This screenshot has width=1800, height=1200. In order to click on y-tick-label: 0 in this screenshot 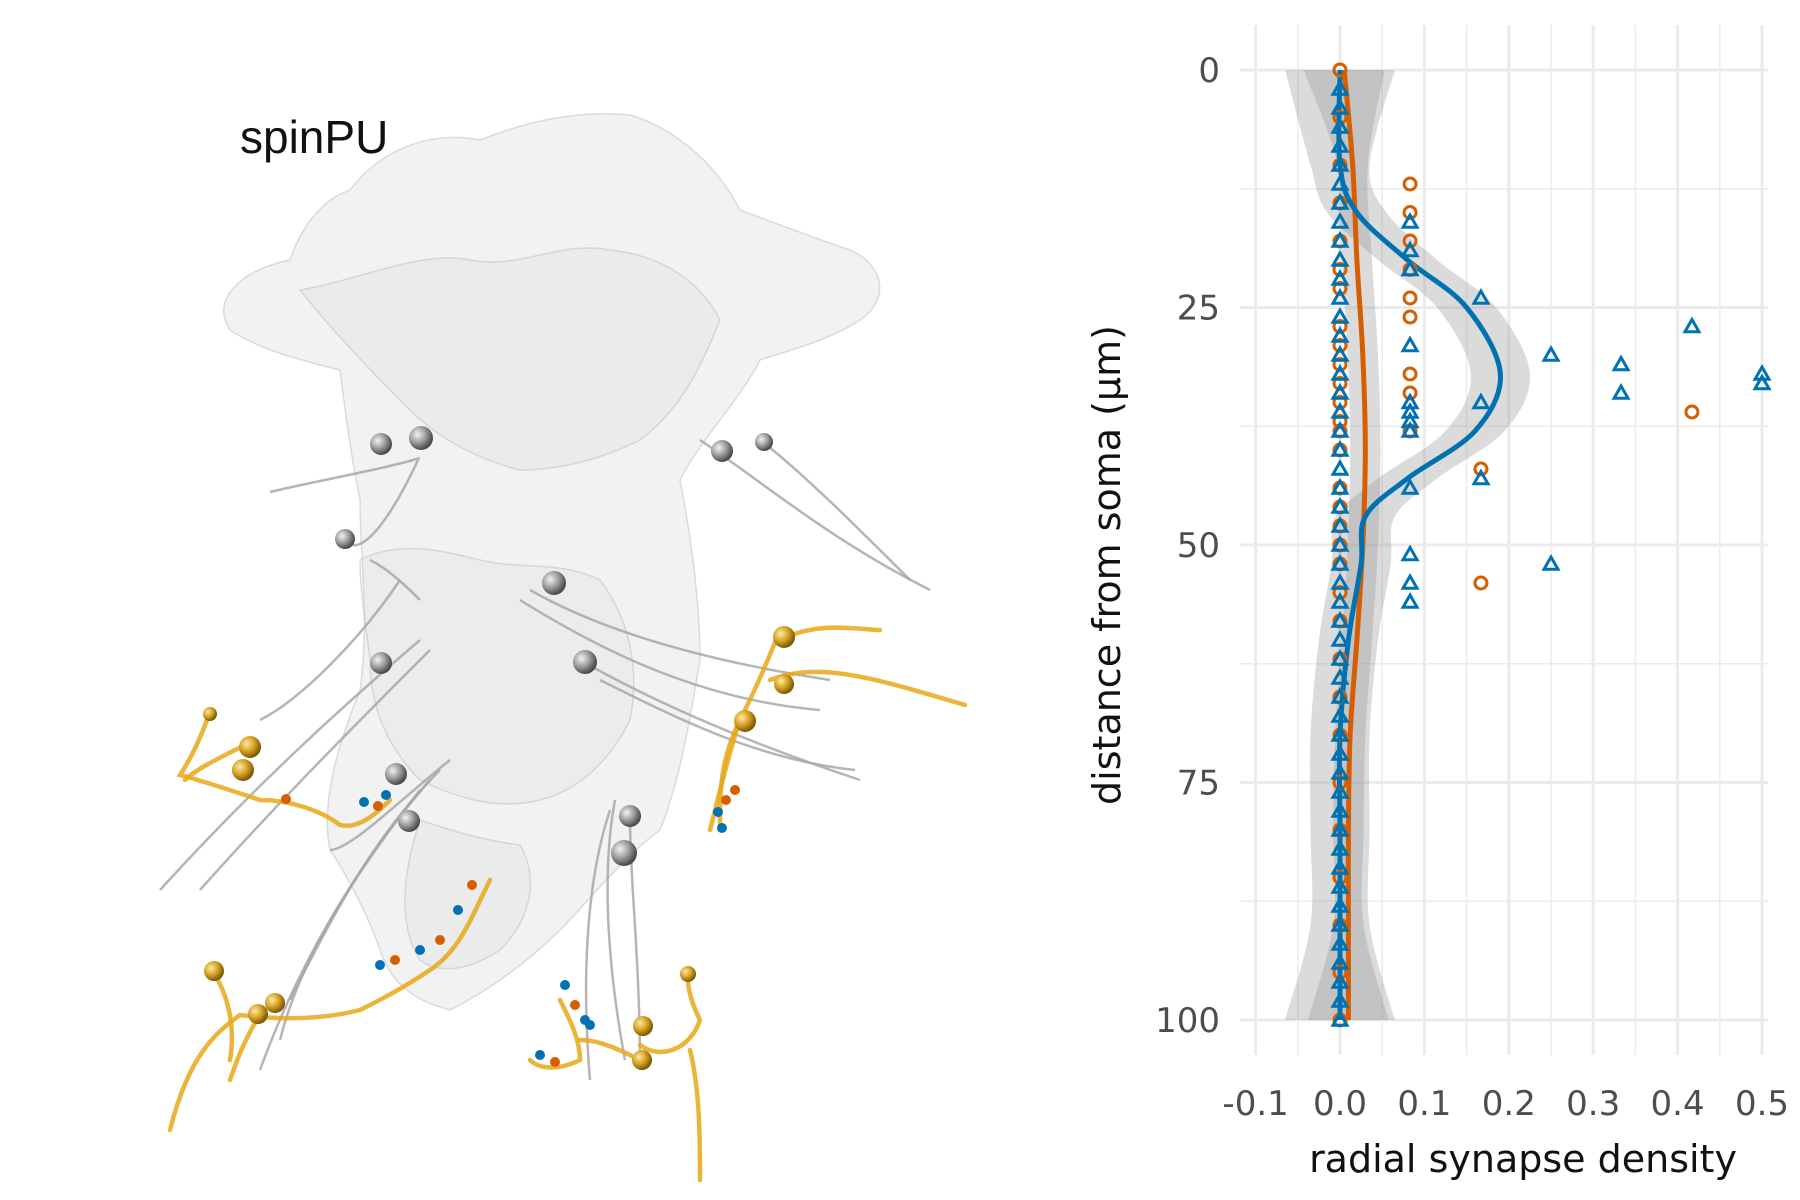, I will do `click(1209, 71)`.